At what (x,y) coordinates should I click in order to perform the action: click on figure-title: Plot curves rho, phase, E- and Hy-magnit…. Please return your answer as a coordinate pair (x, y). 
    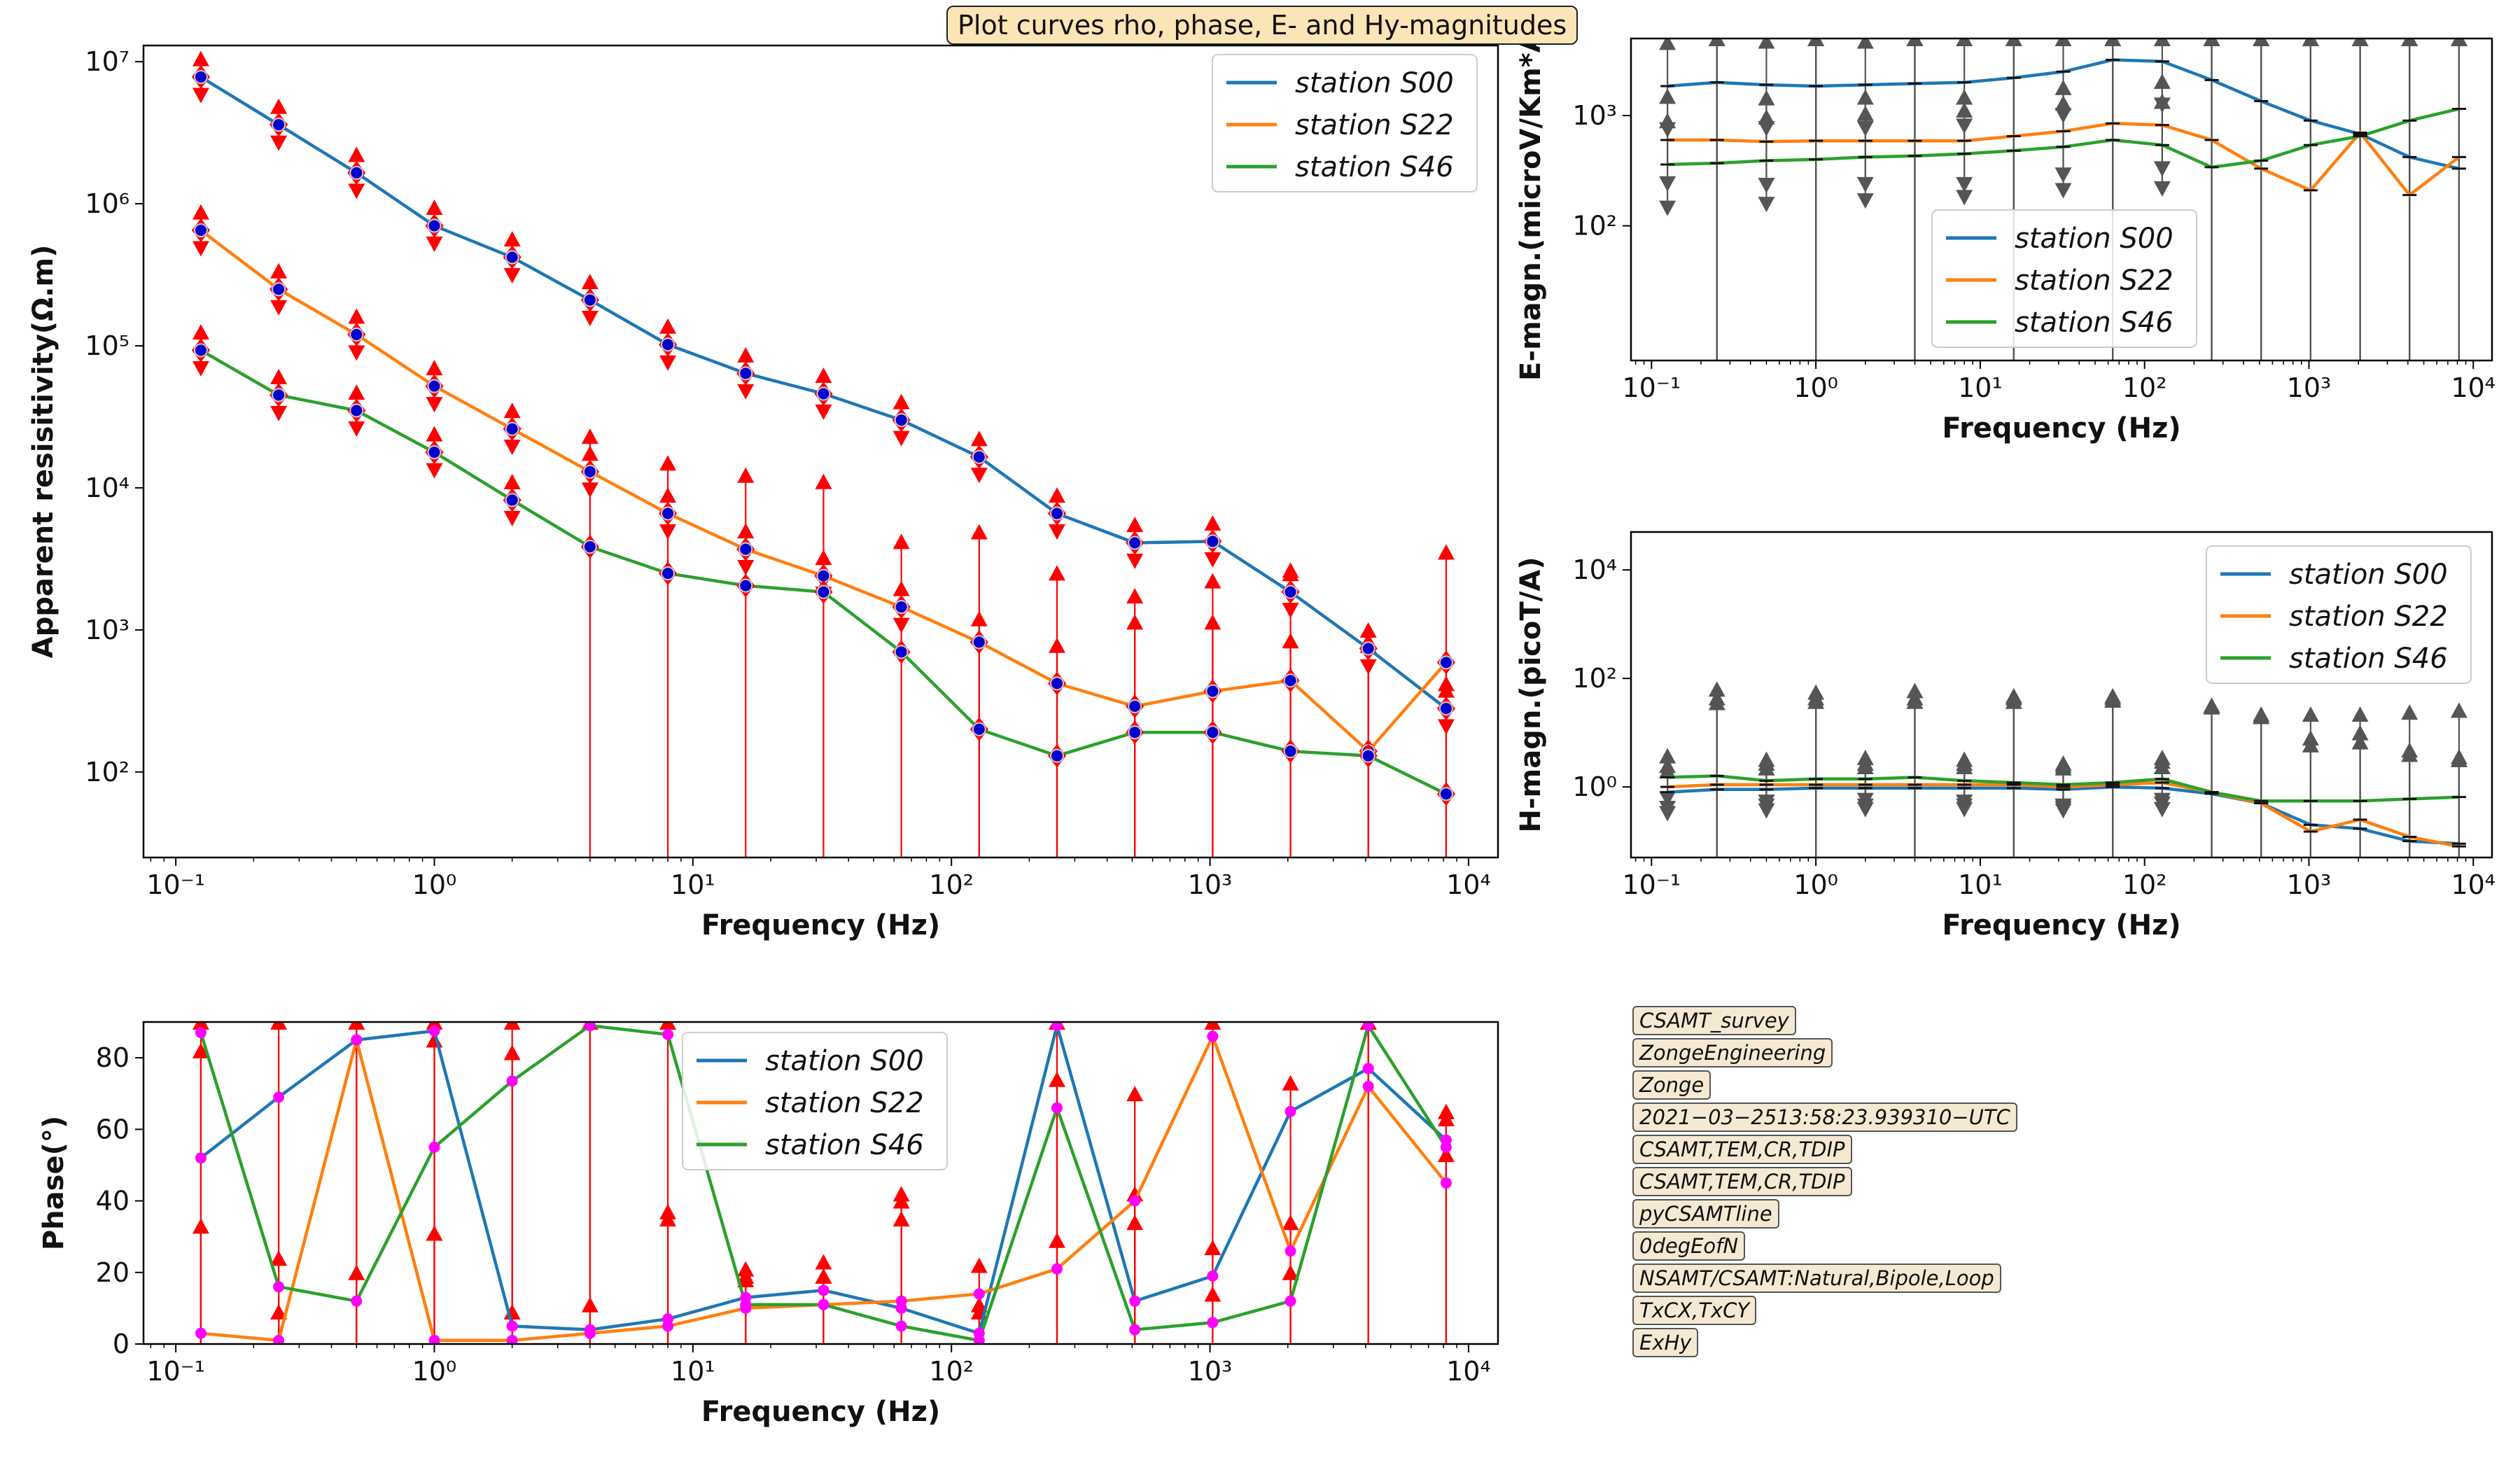
    Looking at the image, I should click on (1262, 25).